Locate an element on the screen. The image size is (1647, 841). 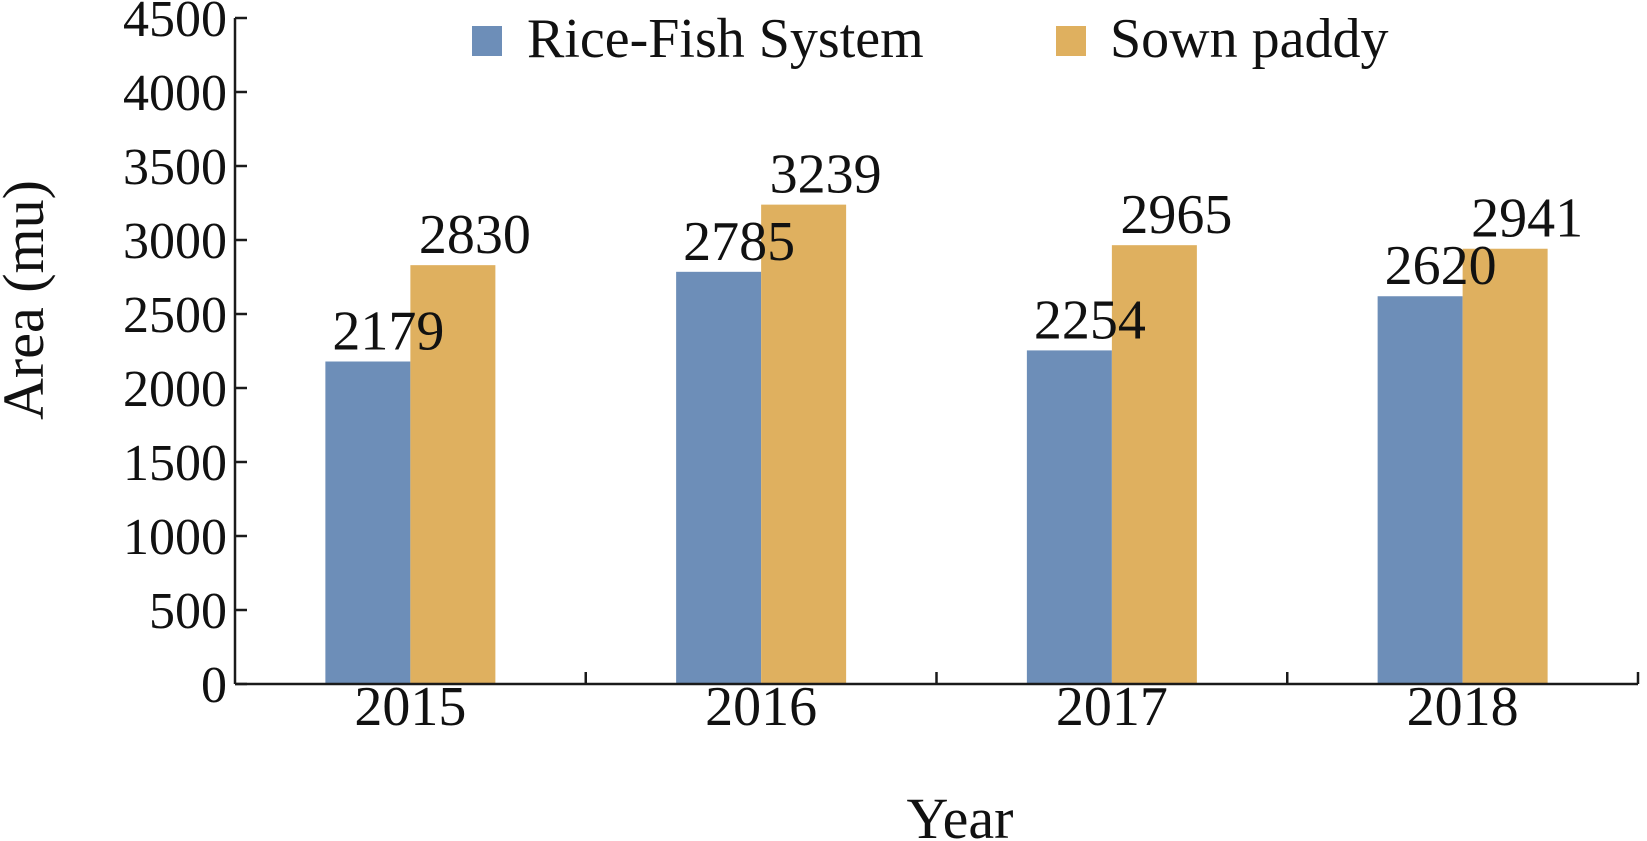
bar-rice-fish-system-2016 is located at coordinates (719, 477).